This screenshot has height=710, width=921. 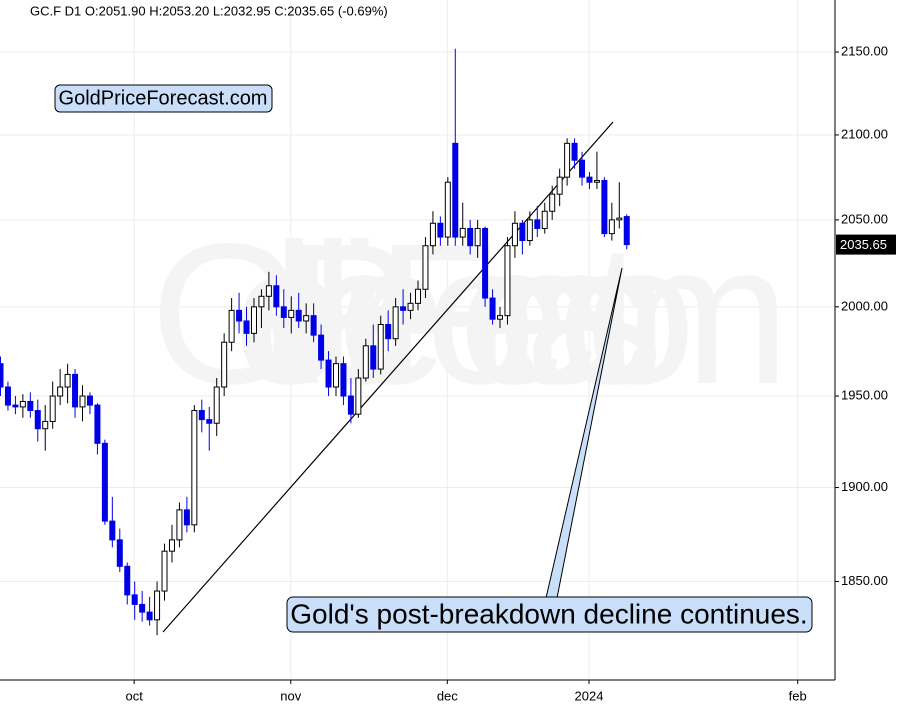 What do you see at coordinates (864, 305) in the screenshot?
I see `y-tick-label: 2000.00` at bounding box center [864, 305].